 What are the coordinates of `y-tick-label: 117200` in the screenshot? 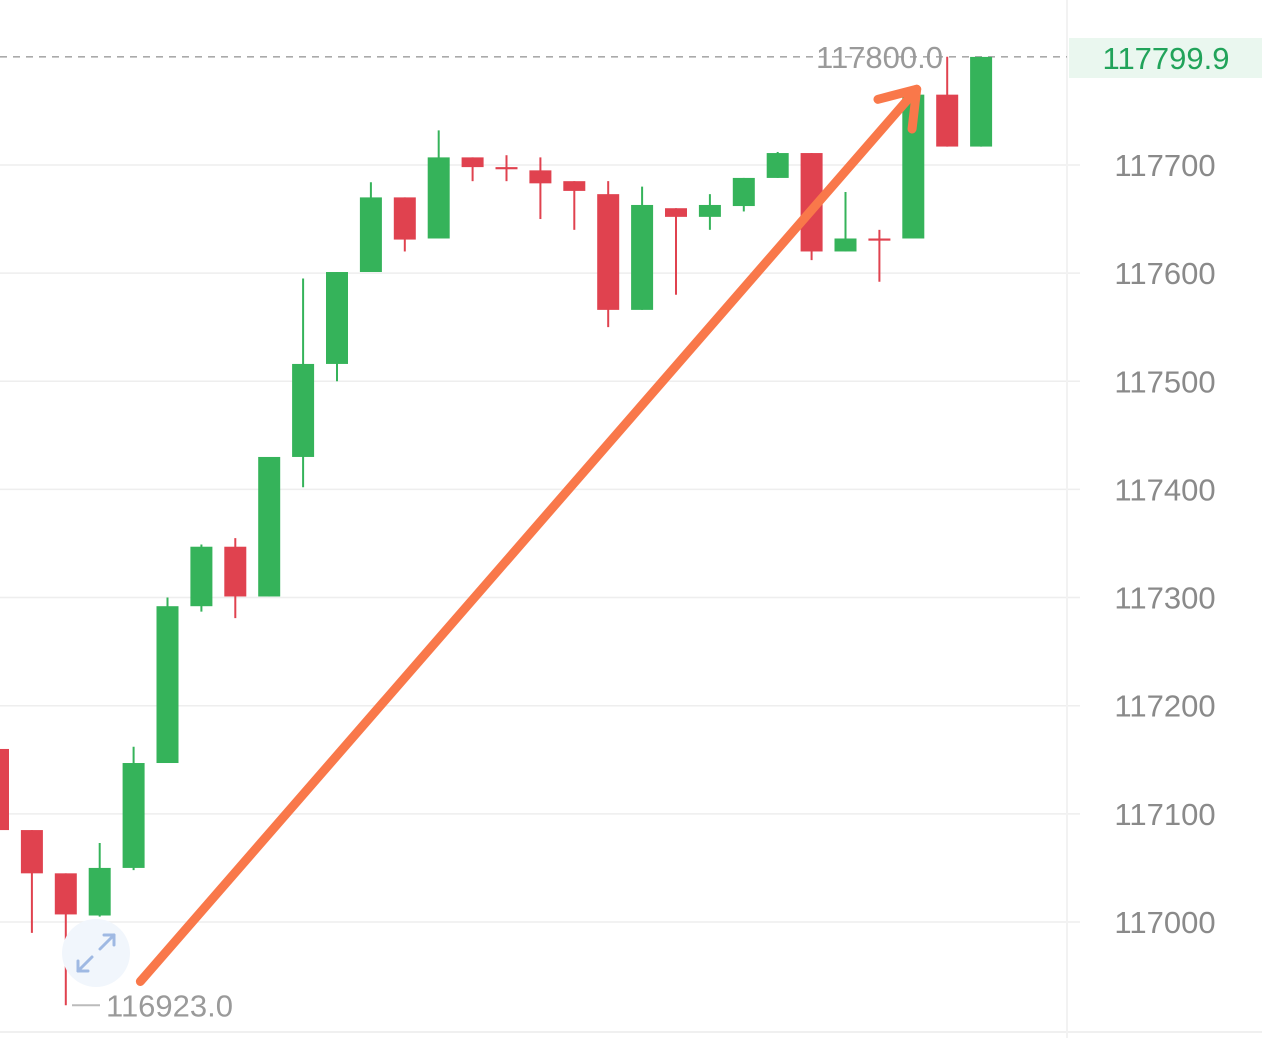 It's located at (1164, 706).